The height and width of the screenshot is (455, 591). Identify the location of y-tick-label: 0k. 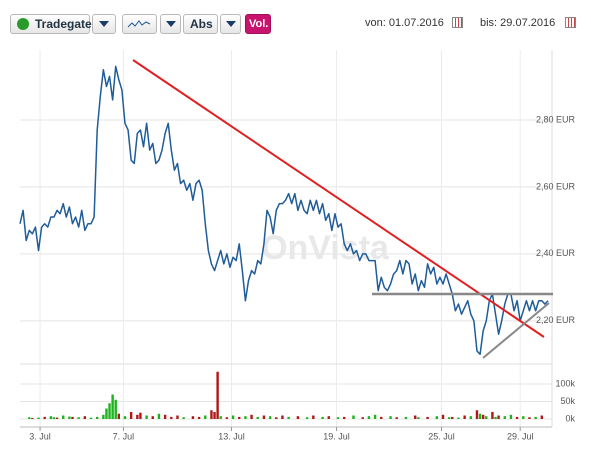
(570, 418).